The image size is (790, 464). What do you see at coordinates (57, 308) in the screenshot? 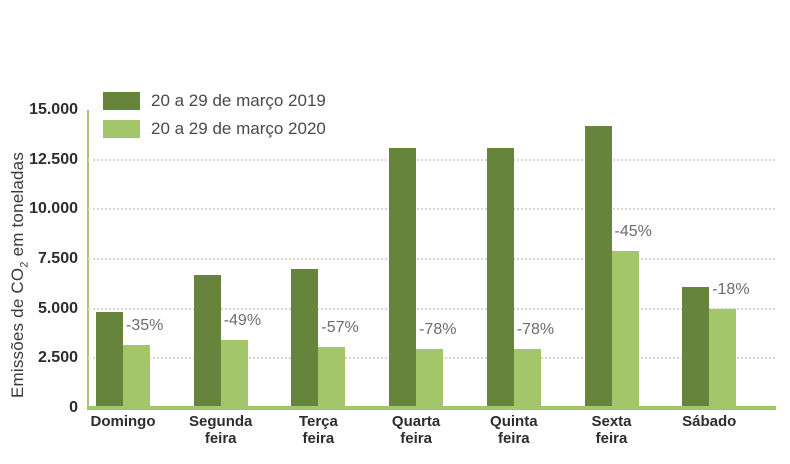
I see `y-tick-label-5.000: 5.000` at bounding box center [57, 308].